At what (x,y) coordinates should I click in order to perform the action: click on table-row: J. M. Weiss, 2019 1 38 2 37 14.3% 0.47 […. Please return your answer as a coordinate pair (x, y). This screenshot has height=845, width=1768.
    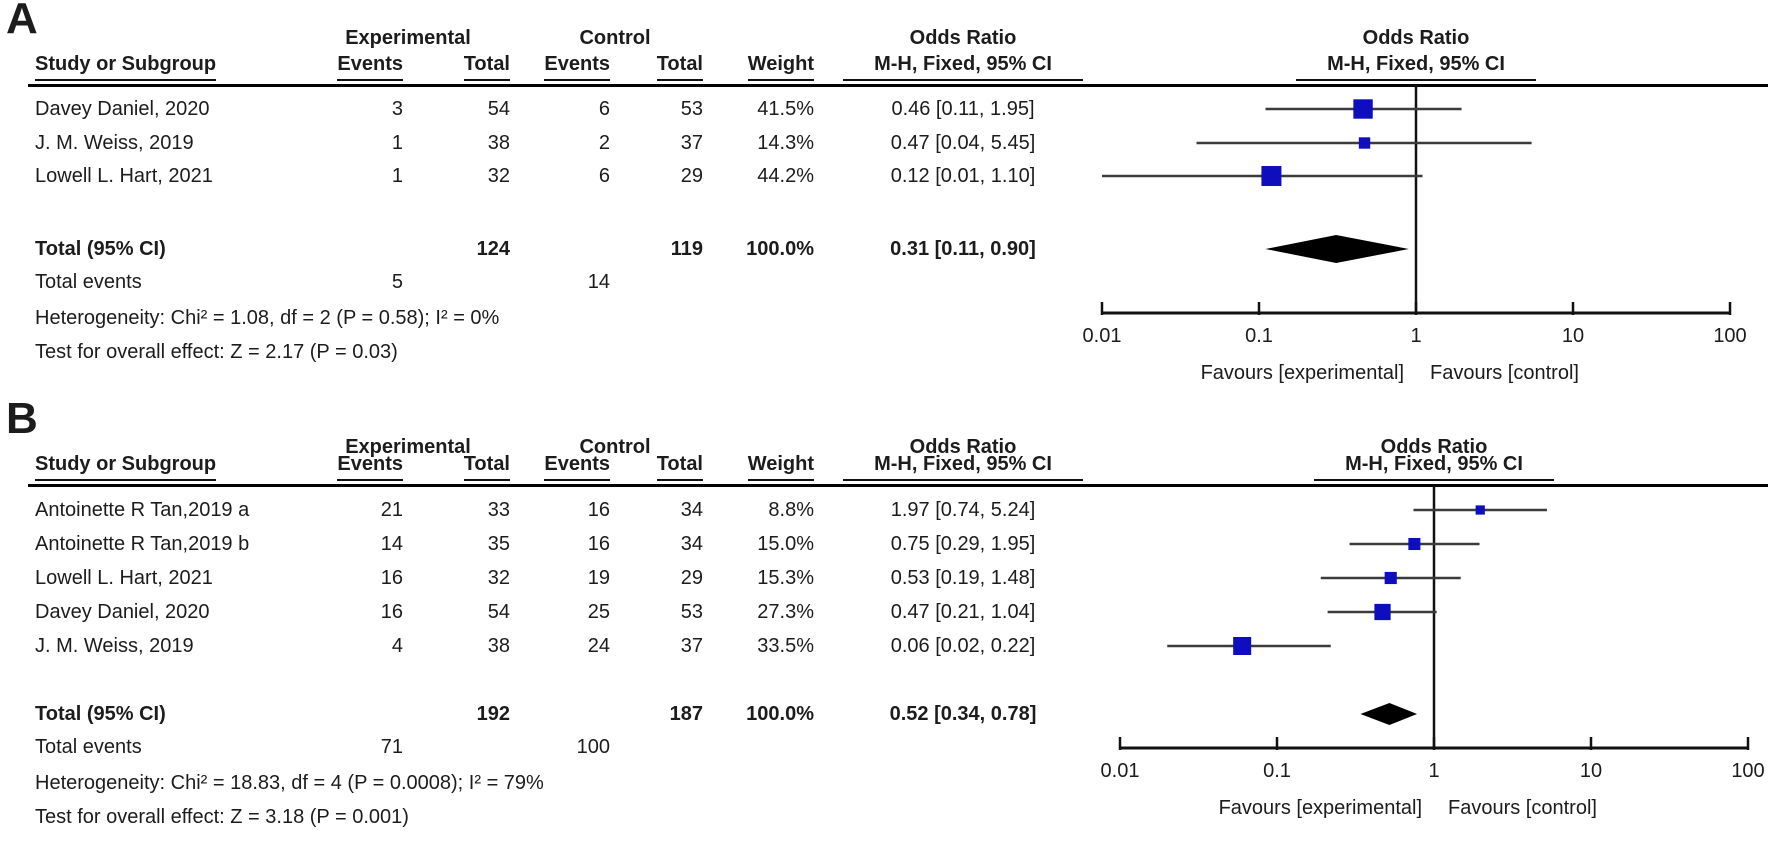
    Looking at the image, I should click on (884, 143).